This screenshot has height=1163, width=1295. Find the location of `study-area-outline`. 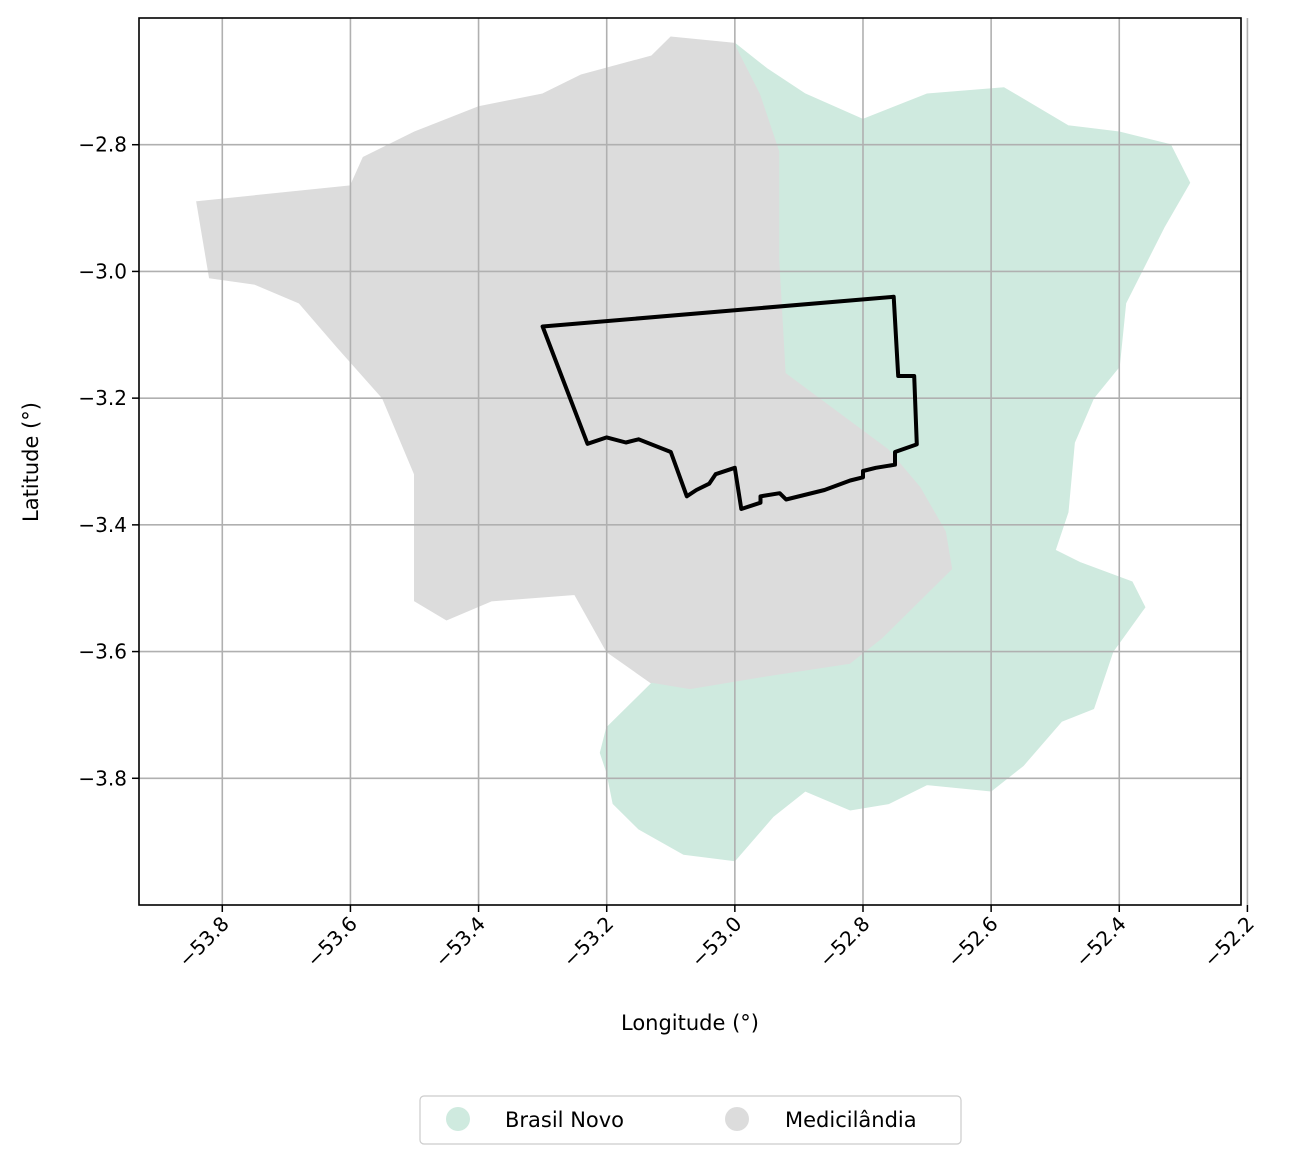

study-area-outline is located at coordinates (729, 402).